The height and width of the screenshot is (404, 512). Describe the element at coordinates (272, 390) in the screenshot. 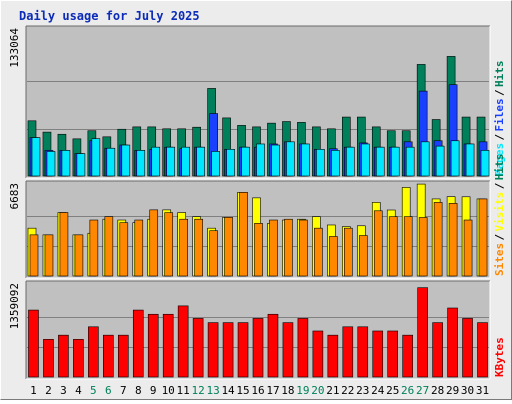

I see `day-label-17: 17` at that location.